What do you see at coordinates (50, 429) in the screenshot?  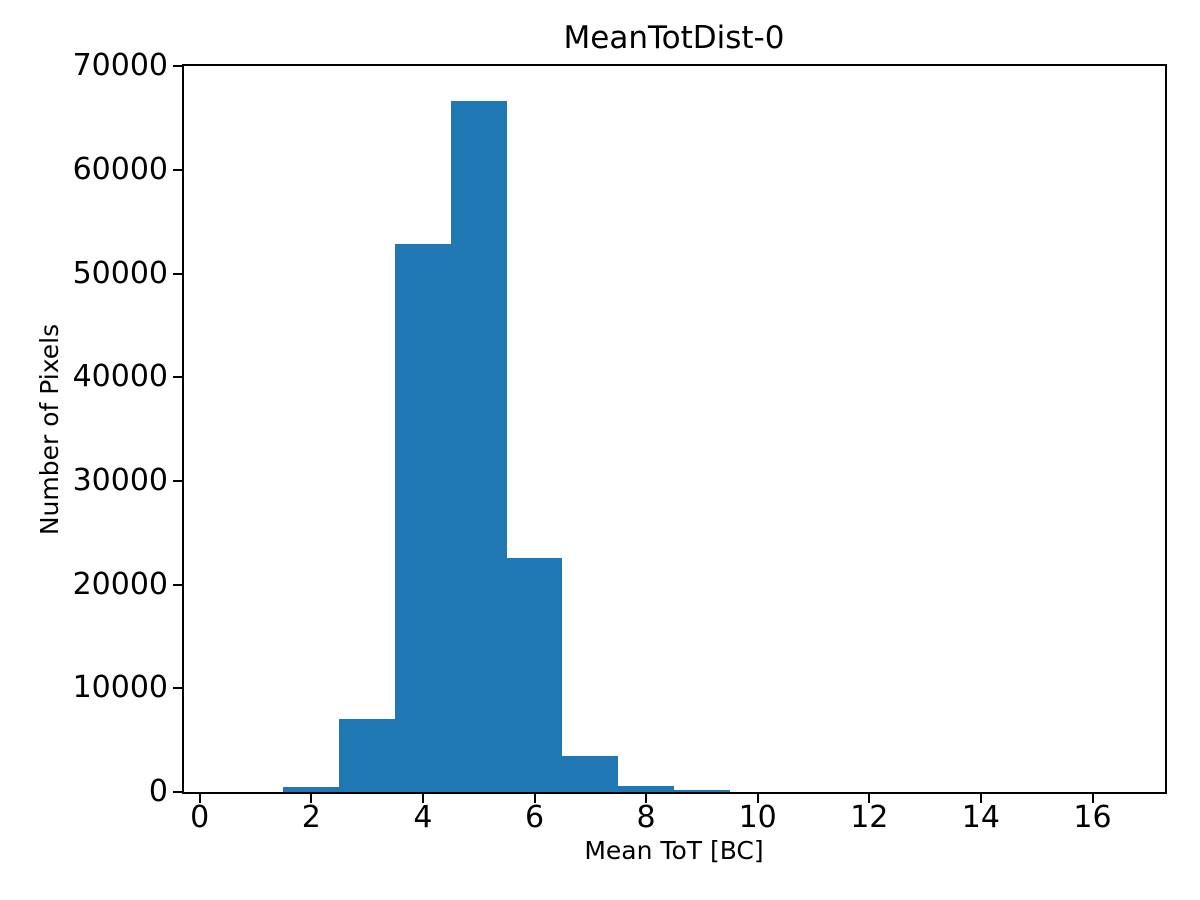 I see `y-axis-label: Number of Pixels` at bounding box center [50, 429].